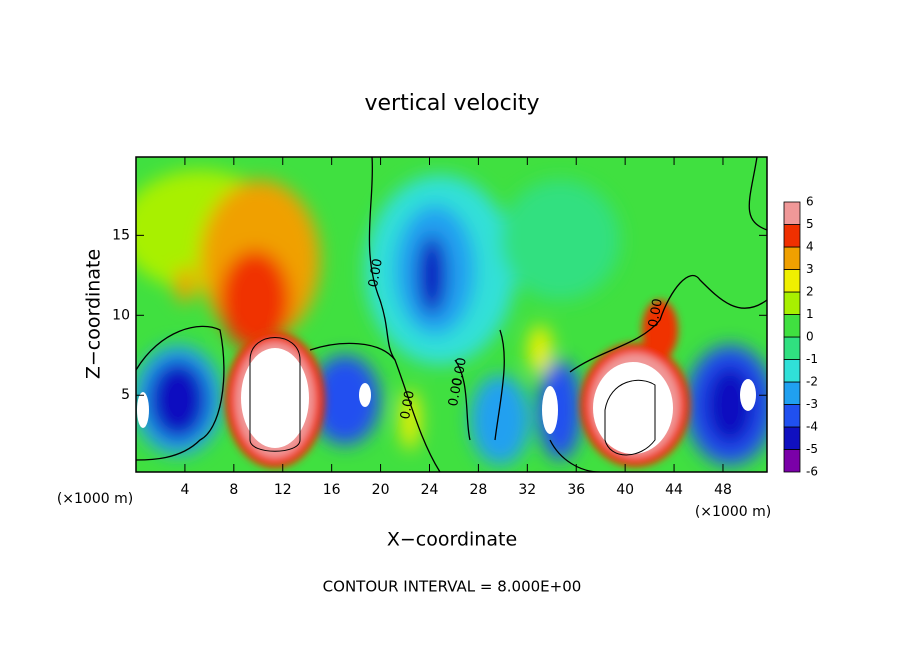 The image size is (904, 654). What do you see at coordinates (332, 490) in the screenshot?
I see `x-tick-label: 16` at bounding box center [332, 490].